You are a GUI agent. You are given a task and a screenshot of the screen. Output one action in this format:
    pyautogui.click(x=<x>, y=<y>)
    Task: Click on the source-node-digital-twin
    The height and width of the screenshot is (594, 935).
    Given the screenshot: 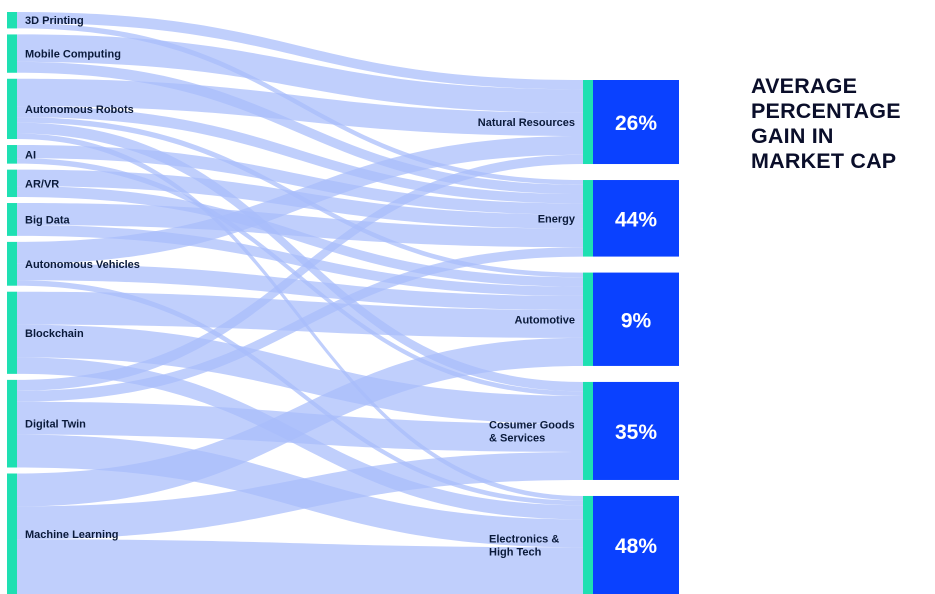 What is the action you would take?
    pyautogui.click(x=12, y=423)
    